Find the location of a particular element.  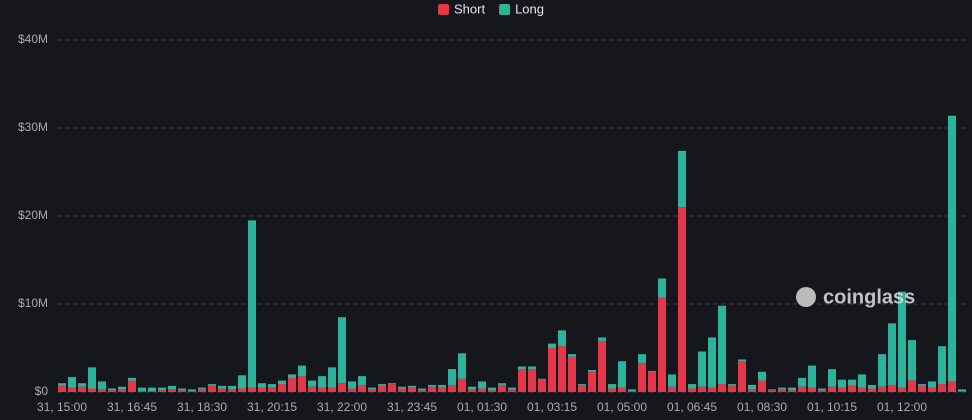

y-tick-label: $30M is located at coordinates (33, 127).